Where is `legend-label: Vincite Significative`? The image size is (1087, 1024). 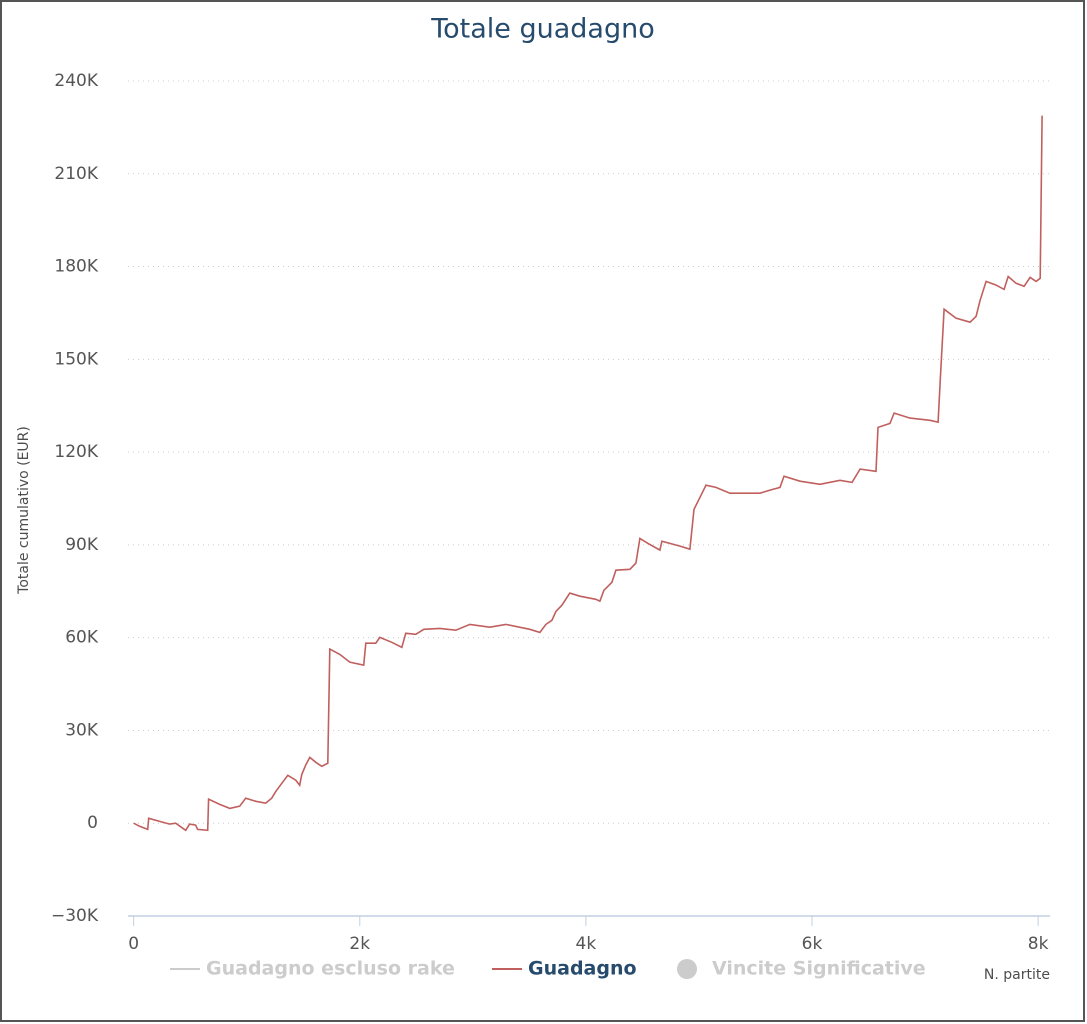
legend-label: Vincite Significative is located at coordinates (819, 969).